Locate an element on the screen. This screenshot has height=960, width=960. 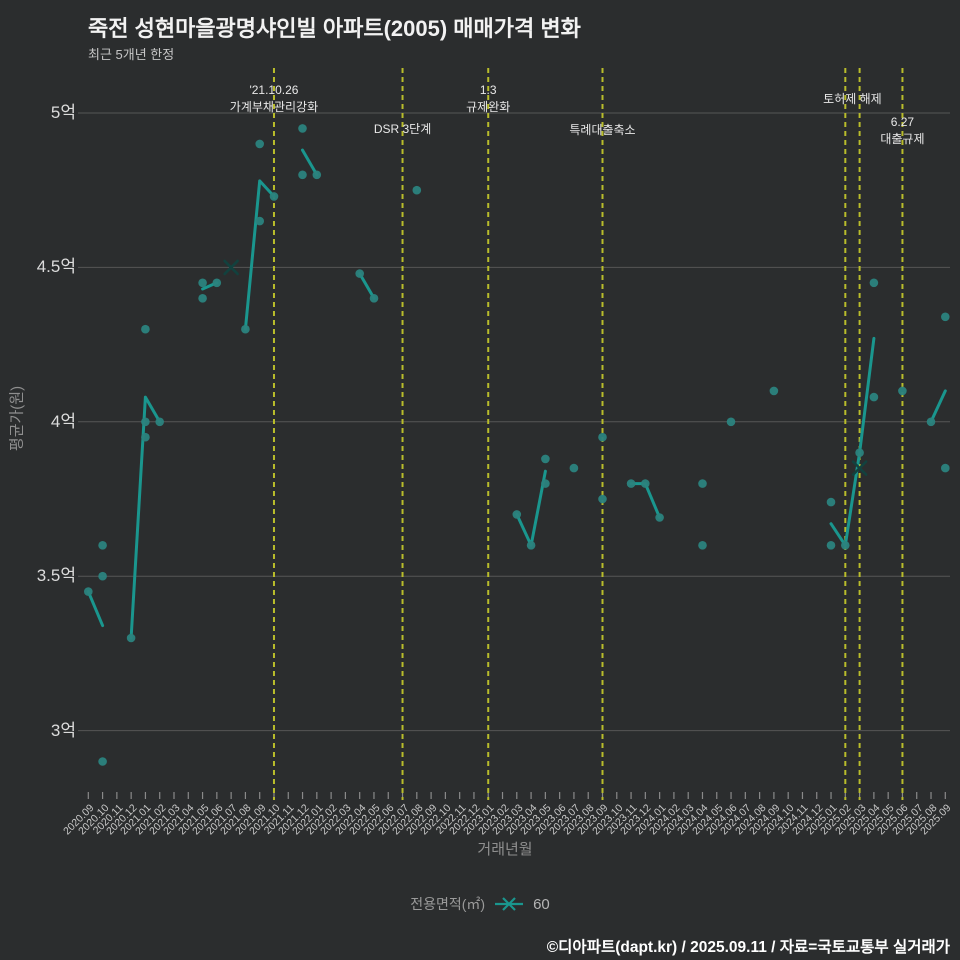
event-annotation: '21.10.26 가계부채관리강화 is located at coordinates (274, 99).